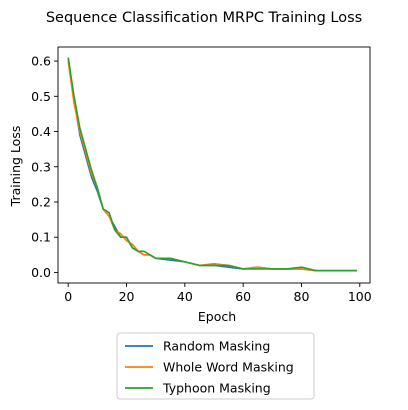 Image resolution: width=408 pixels, height=410 pixels. I want to click on legend-label-2: Whole Word Masking, so click(228, 367).